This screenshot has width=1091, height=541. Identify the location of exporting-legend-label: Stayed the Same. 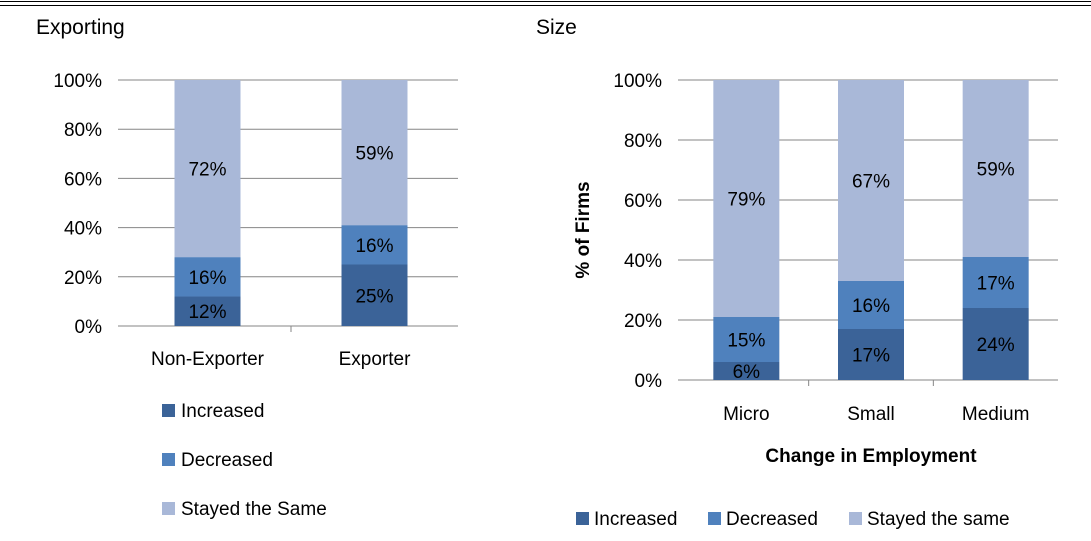
(254, 509).